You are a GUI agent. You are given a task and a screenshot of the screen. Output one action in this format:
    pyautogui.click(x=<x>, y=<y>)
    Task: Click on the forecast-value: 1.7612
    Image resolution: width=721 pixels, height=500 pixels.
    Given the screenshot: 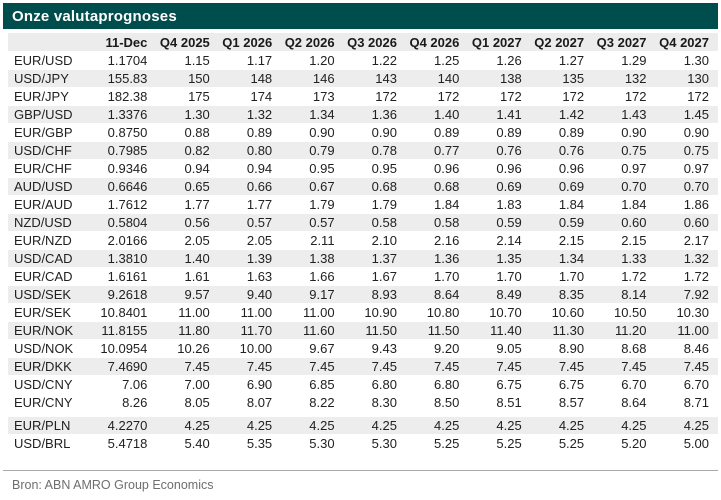 What is the action you would take?
    pyautogui.click(x=127, y=204)
    